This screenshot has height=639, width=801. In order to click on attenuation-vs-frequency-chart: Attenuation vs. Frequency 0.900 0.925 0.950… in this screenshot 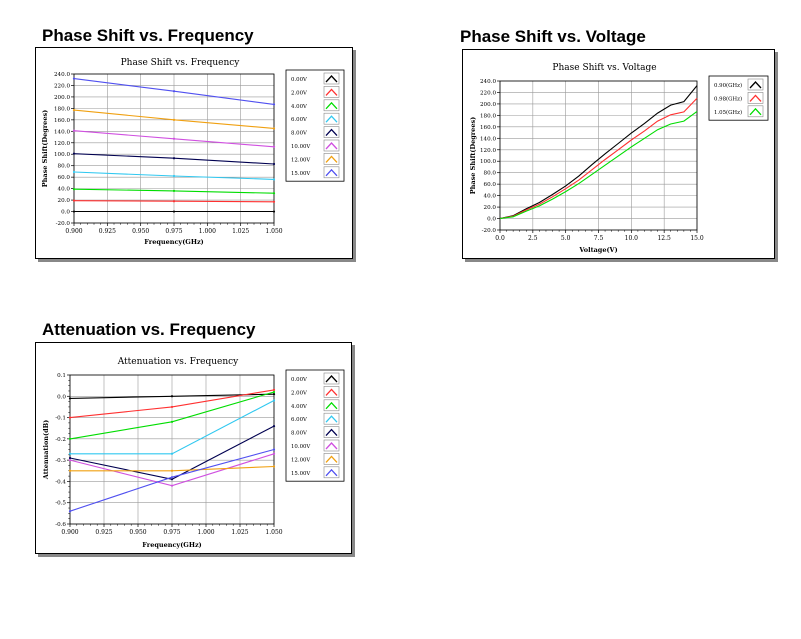, I will do `click(193, 453)`.